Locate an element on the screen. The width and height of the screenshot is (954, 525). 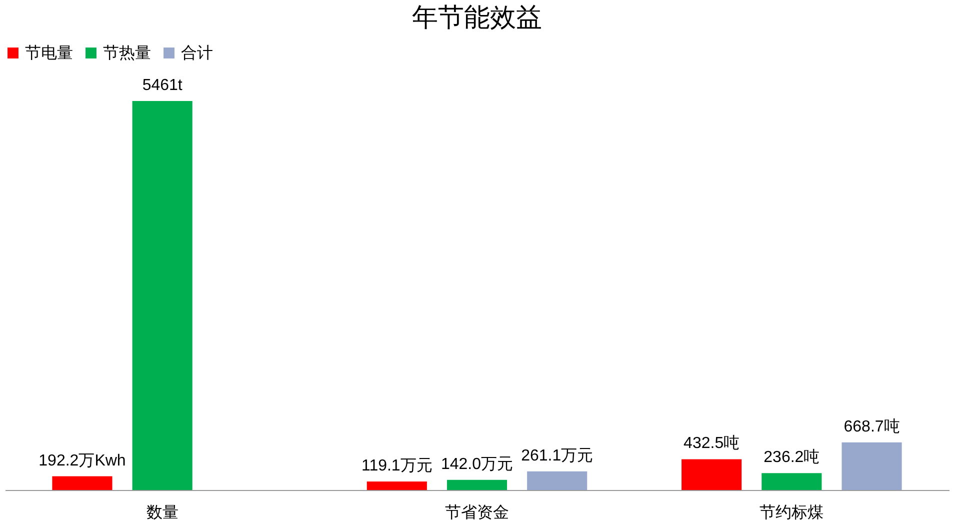
data-label: 236.2吨 is located at coordinates (792, 457).